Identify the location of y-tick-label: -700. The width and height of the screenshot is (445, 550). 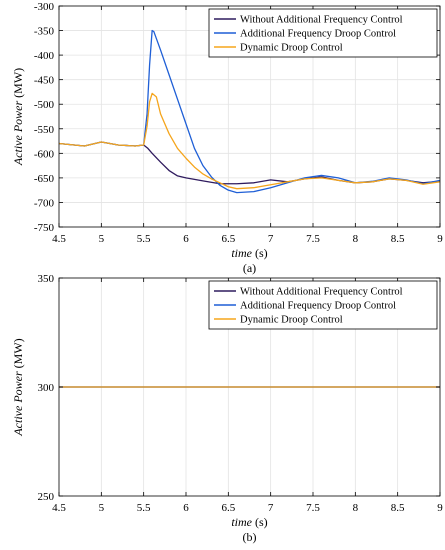
(44, 203).